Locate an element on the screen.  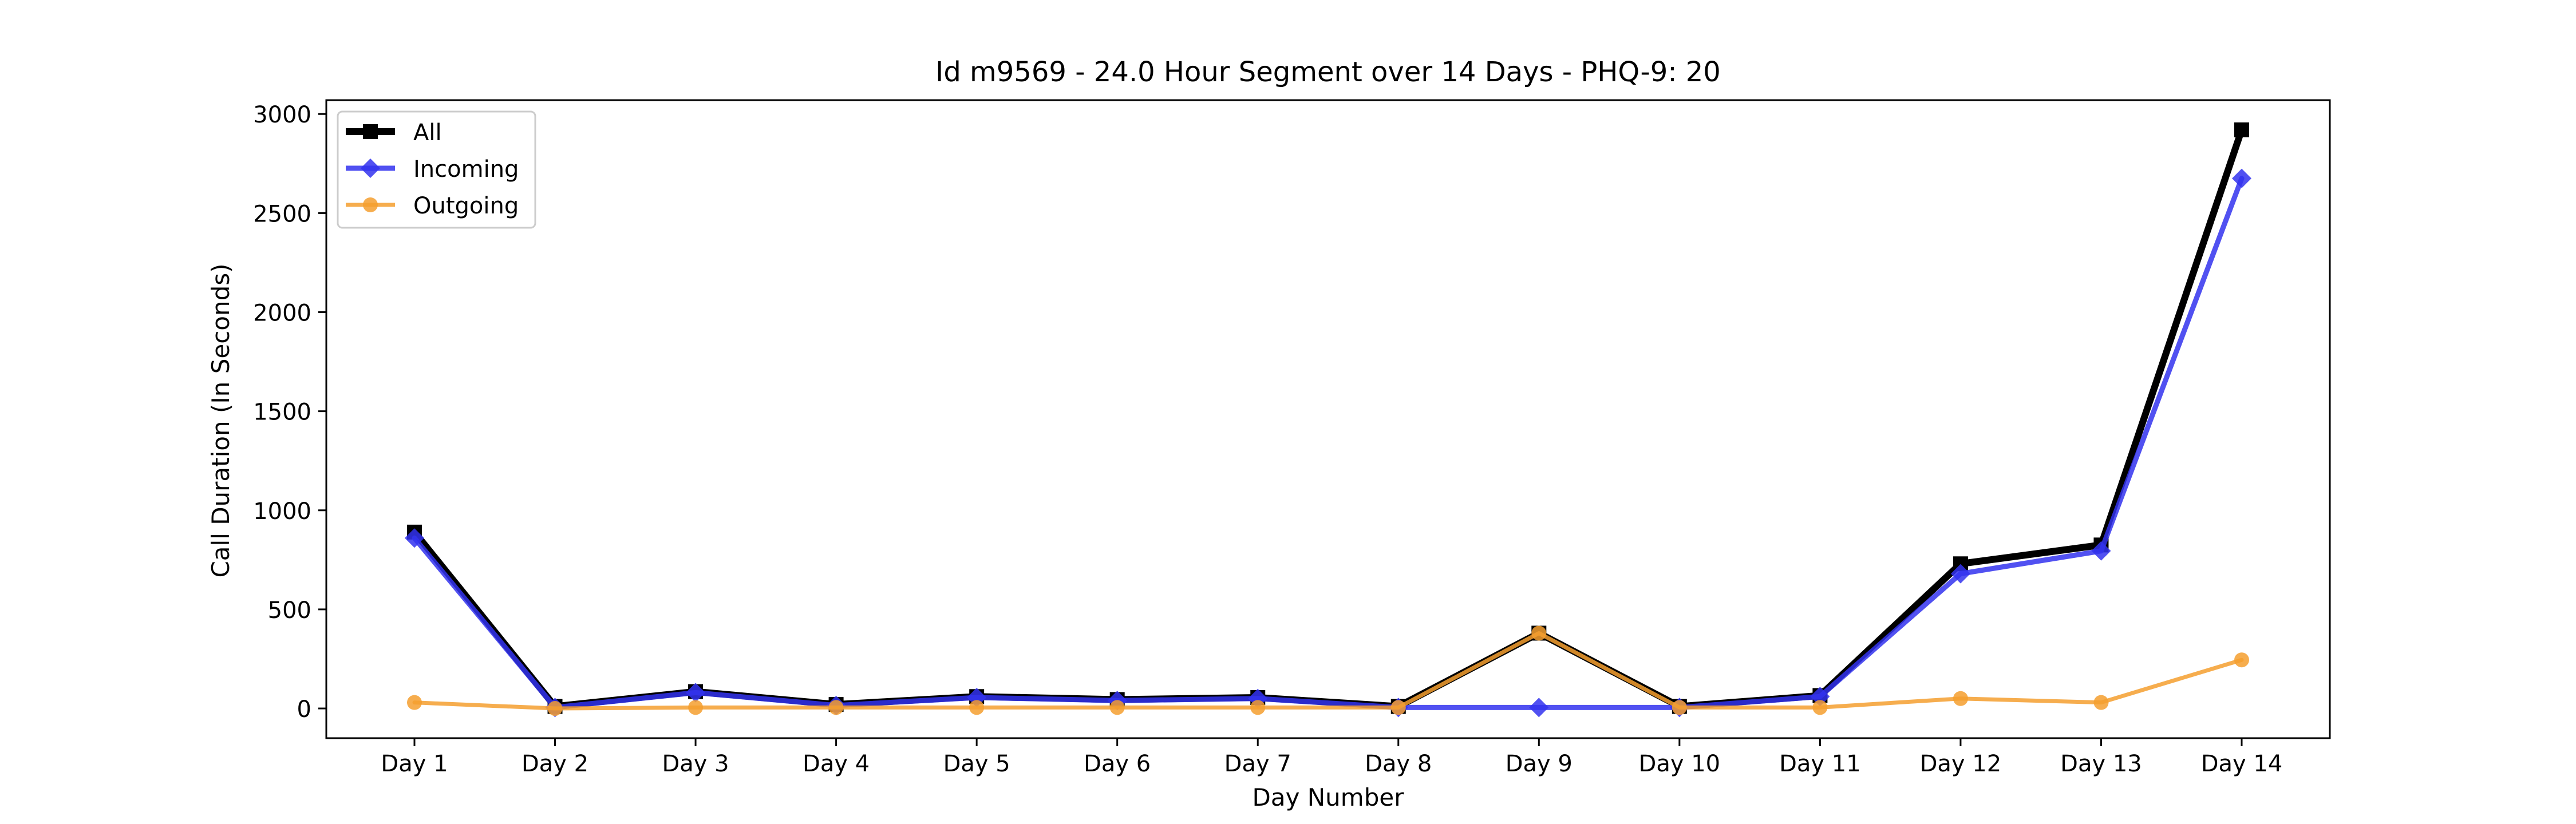
y-tick-label: 500 is located at coordinates (289, 610).